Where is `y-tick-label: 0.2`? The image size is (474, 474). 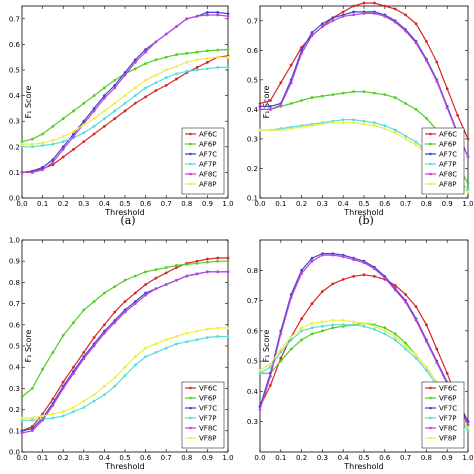
y-tick-label: 0.2 is located at coordinates (14, 410).